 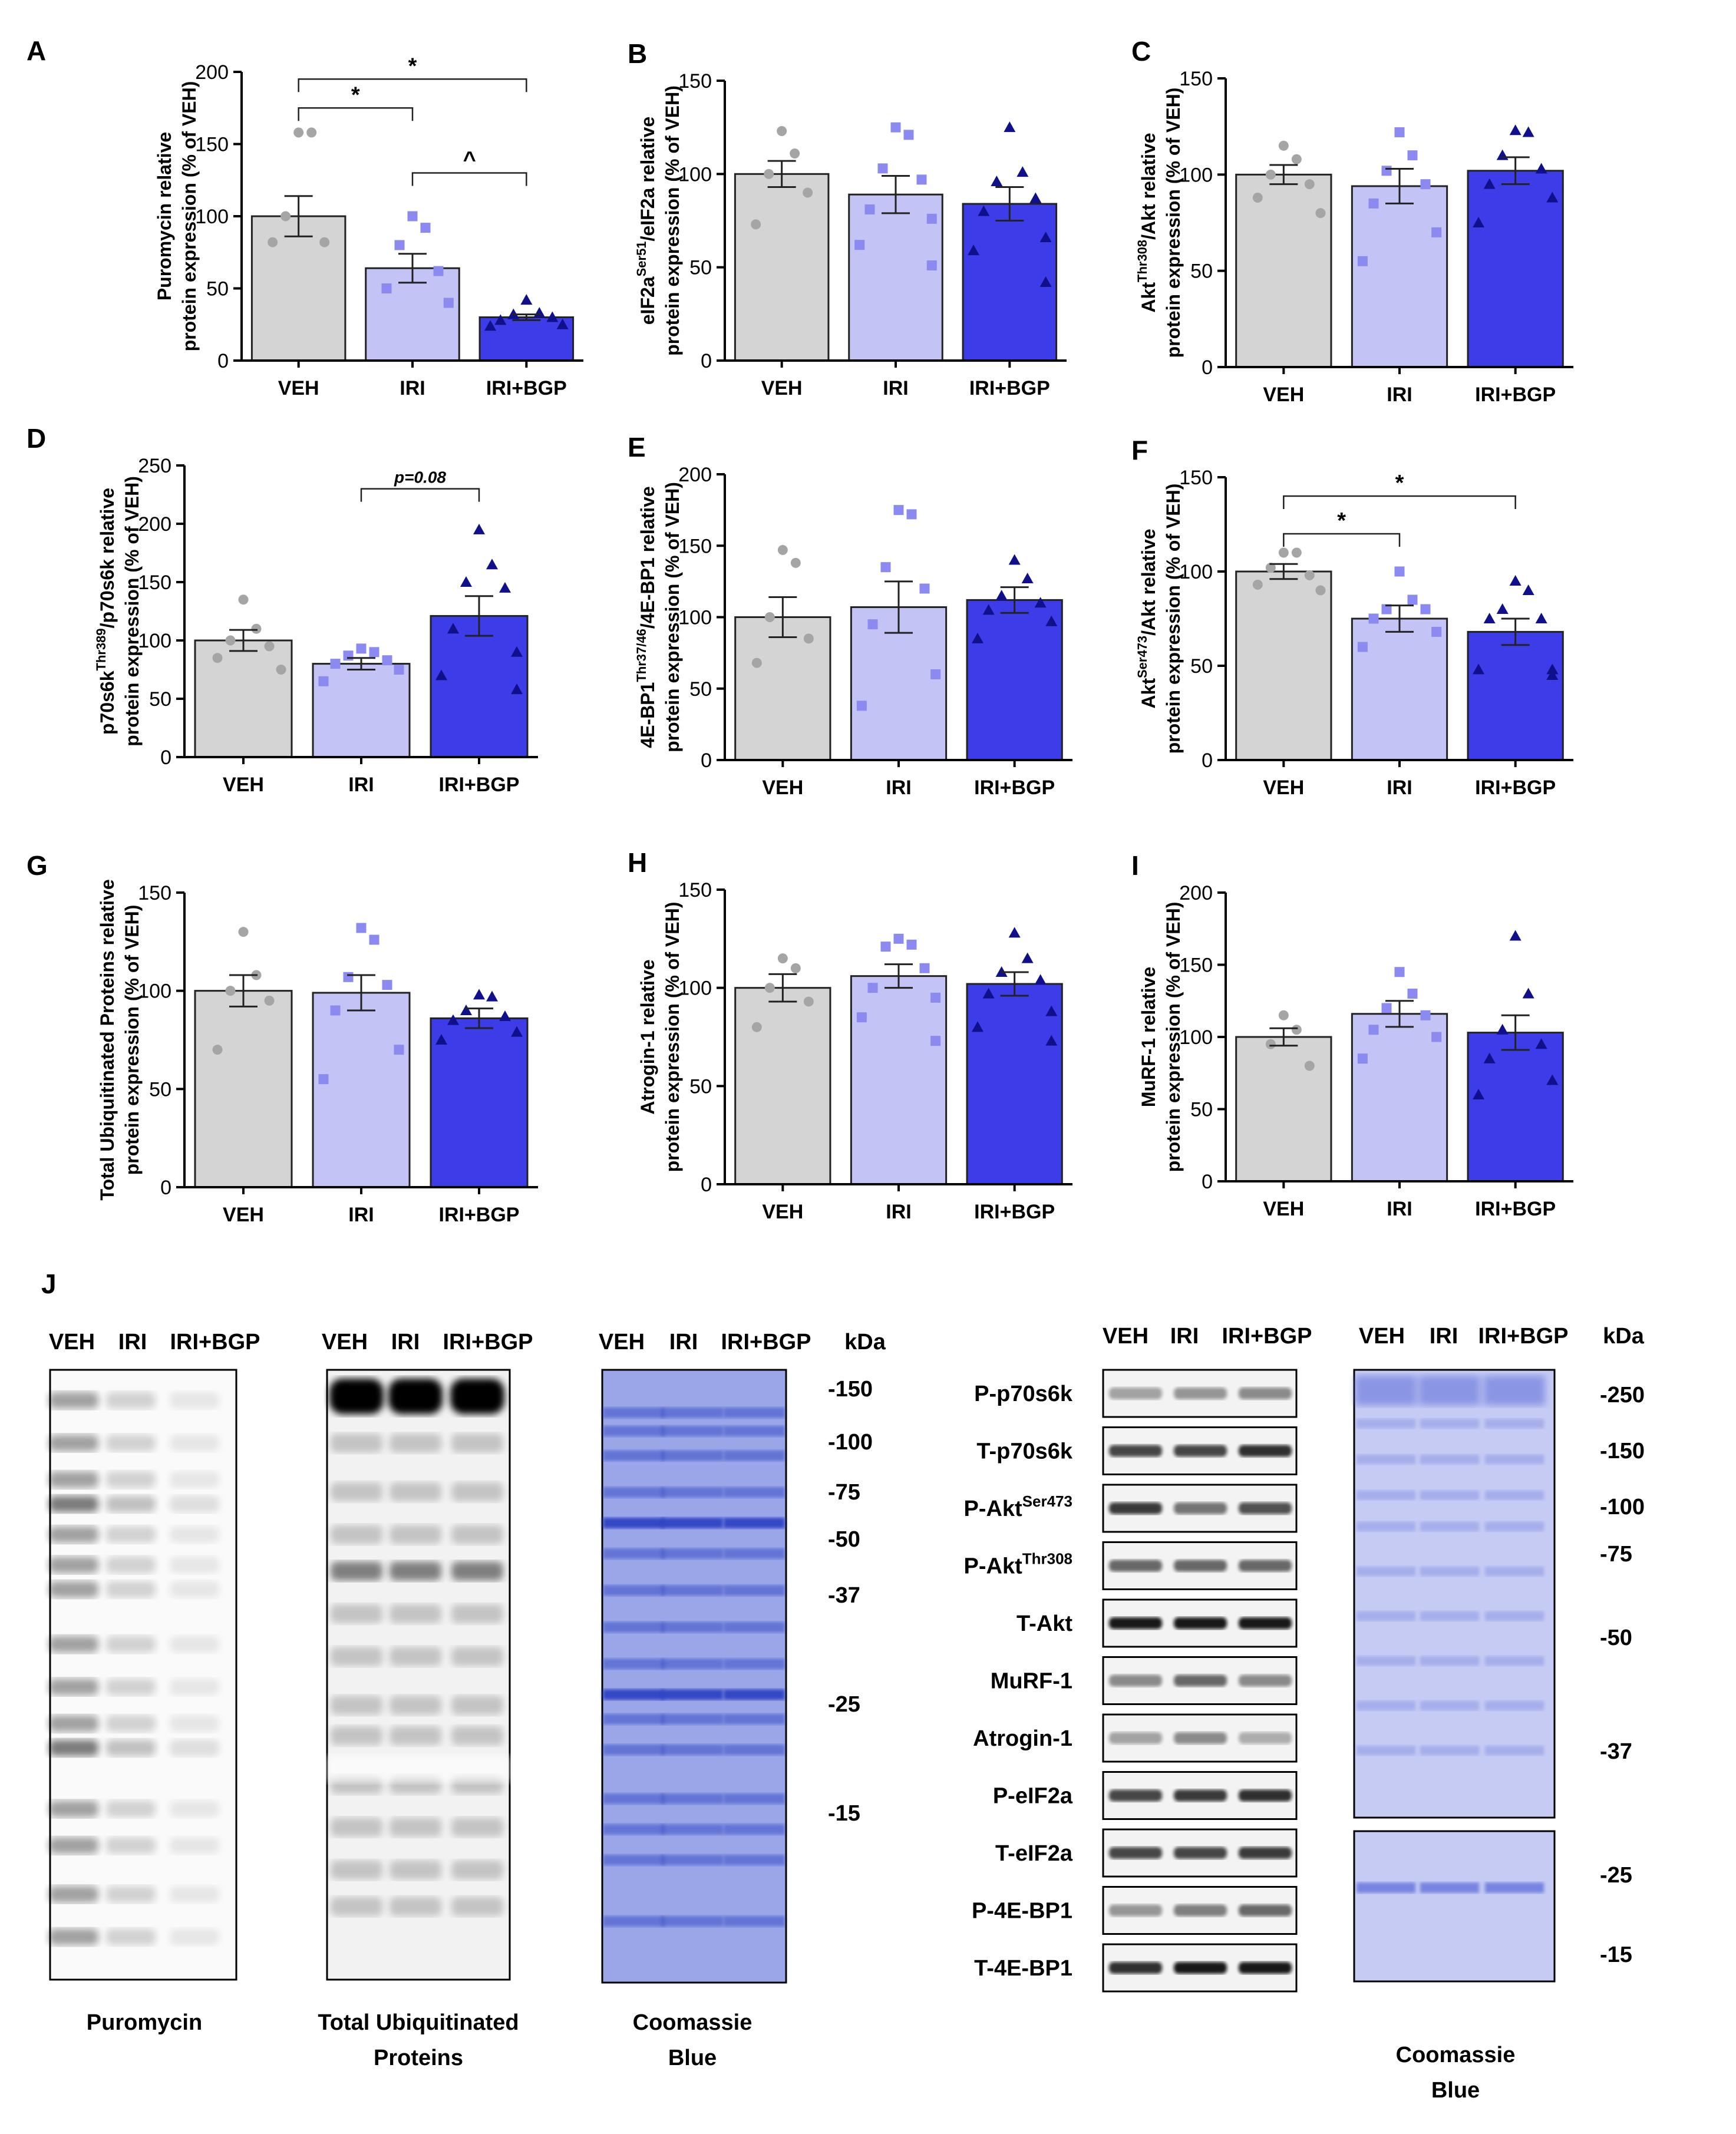 What do you see at coordinates (1031, 1681) in the screenshot?
I see `strip-label: MuRF-1` at bounding box center [1031, 1681].